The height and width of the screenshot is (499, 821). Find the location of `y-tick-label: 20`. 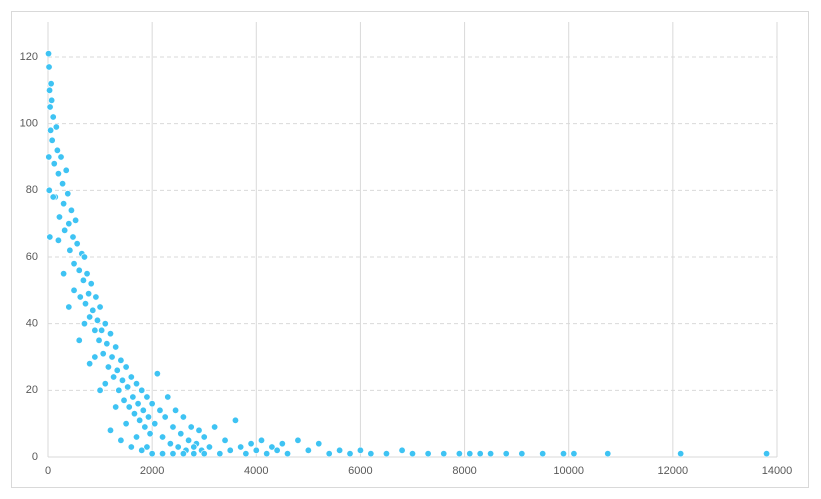

y-tick-label: 20 is located at coordinates (32, 390).